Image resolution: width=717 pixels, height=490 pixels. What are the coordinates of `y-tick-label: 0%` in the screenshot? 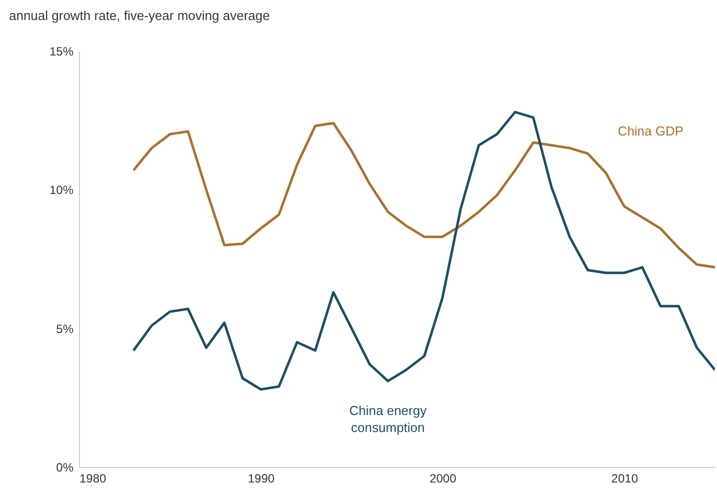 It's located at (65, 467).